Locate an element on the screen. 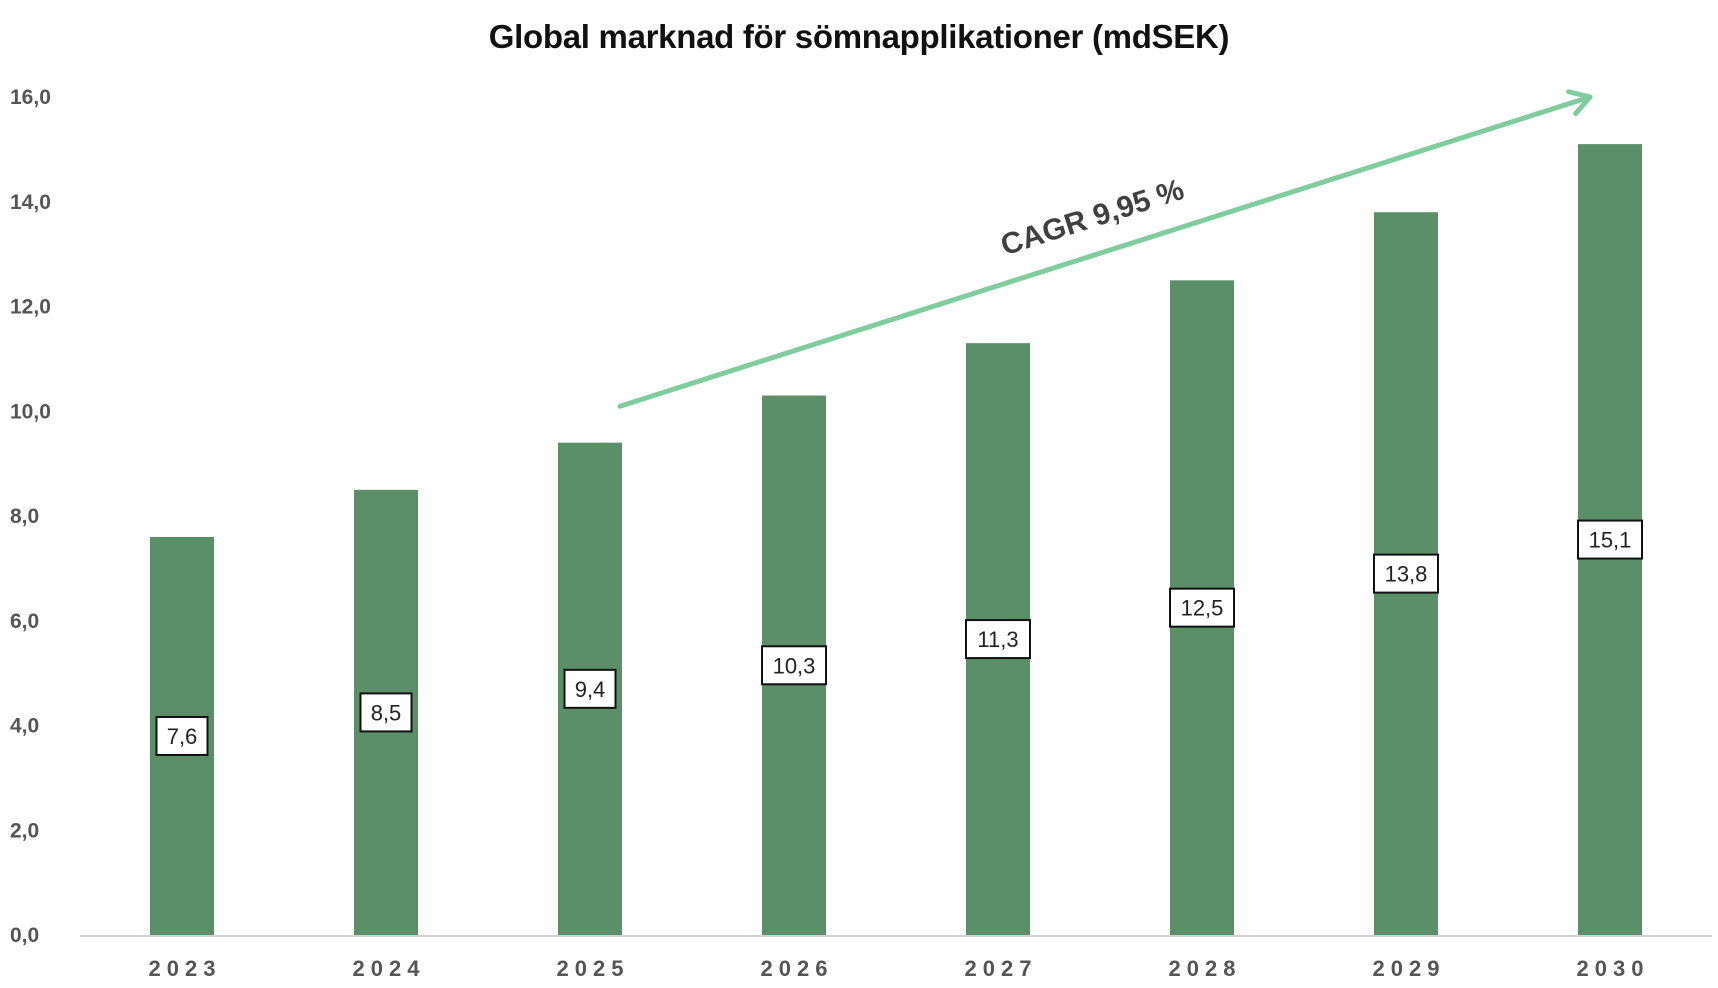 Image resolution: width=1718 pixels, height=988 pixels. data-label-2023: 7,6 is located at coordinates (182, 735).